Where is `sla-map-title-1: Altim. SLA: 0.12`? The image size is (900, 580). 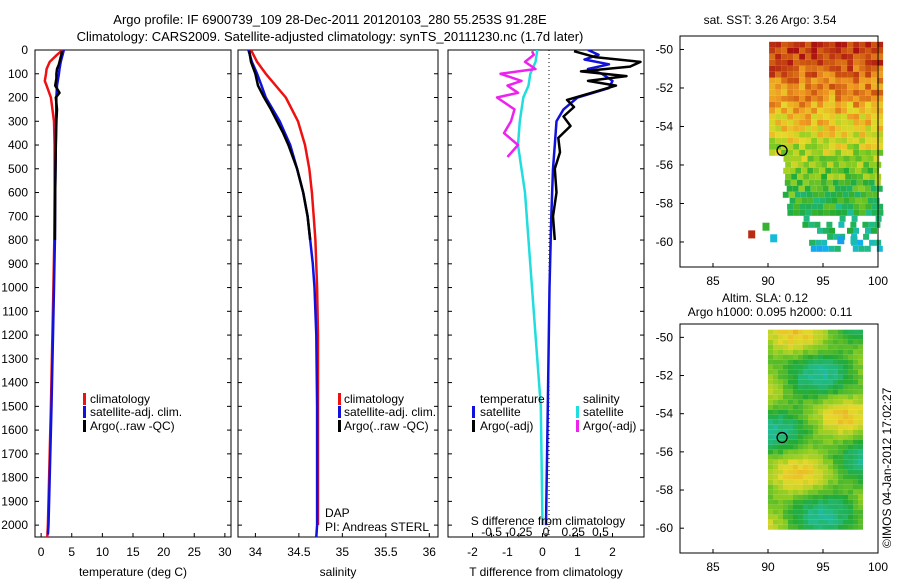
sla-map-title-1: Altim. SLA: 0.12 is located at coordinates (765, 298).